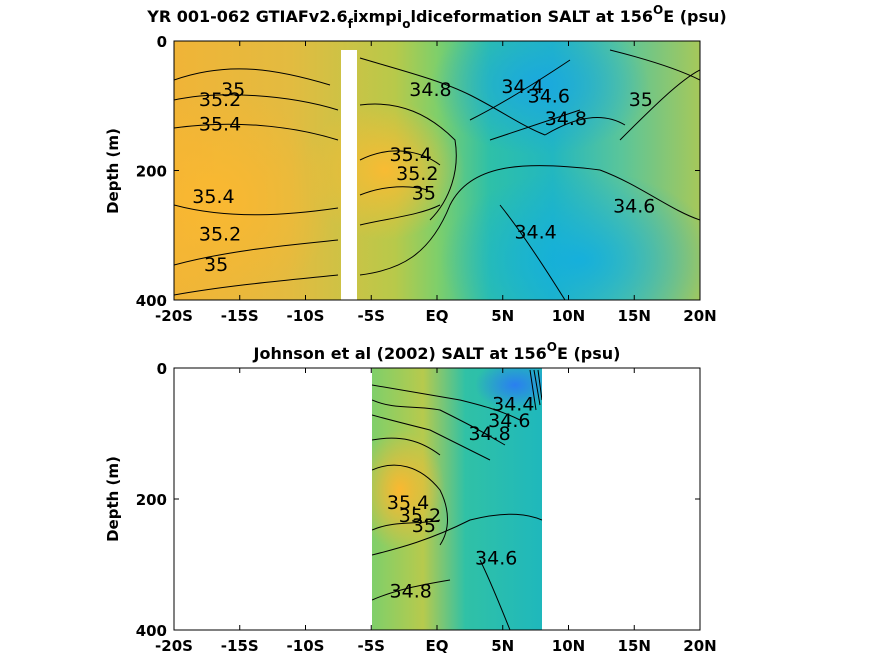  Describe the element at coordinates (113, 171) in the screenshot. I see `top-y-axis-label: Depth (m)` at that location.